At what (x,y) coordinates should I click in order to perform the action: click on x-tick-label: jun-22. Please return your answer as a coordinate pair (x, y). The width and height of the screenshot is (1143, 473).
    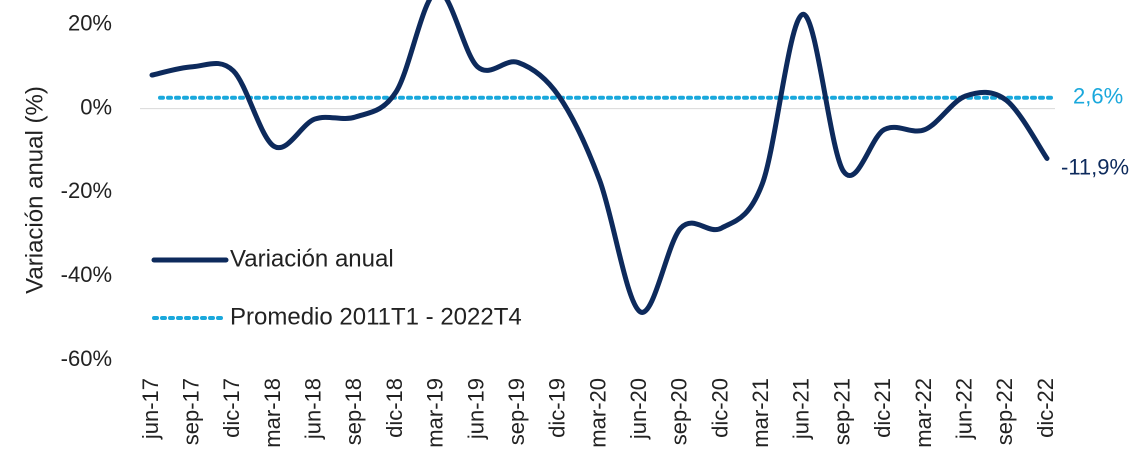
    Looking at the image, I should click on (963, 409).